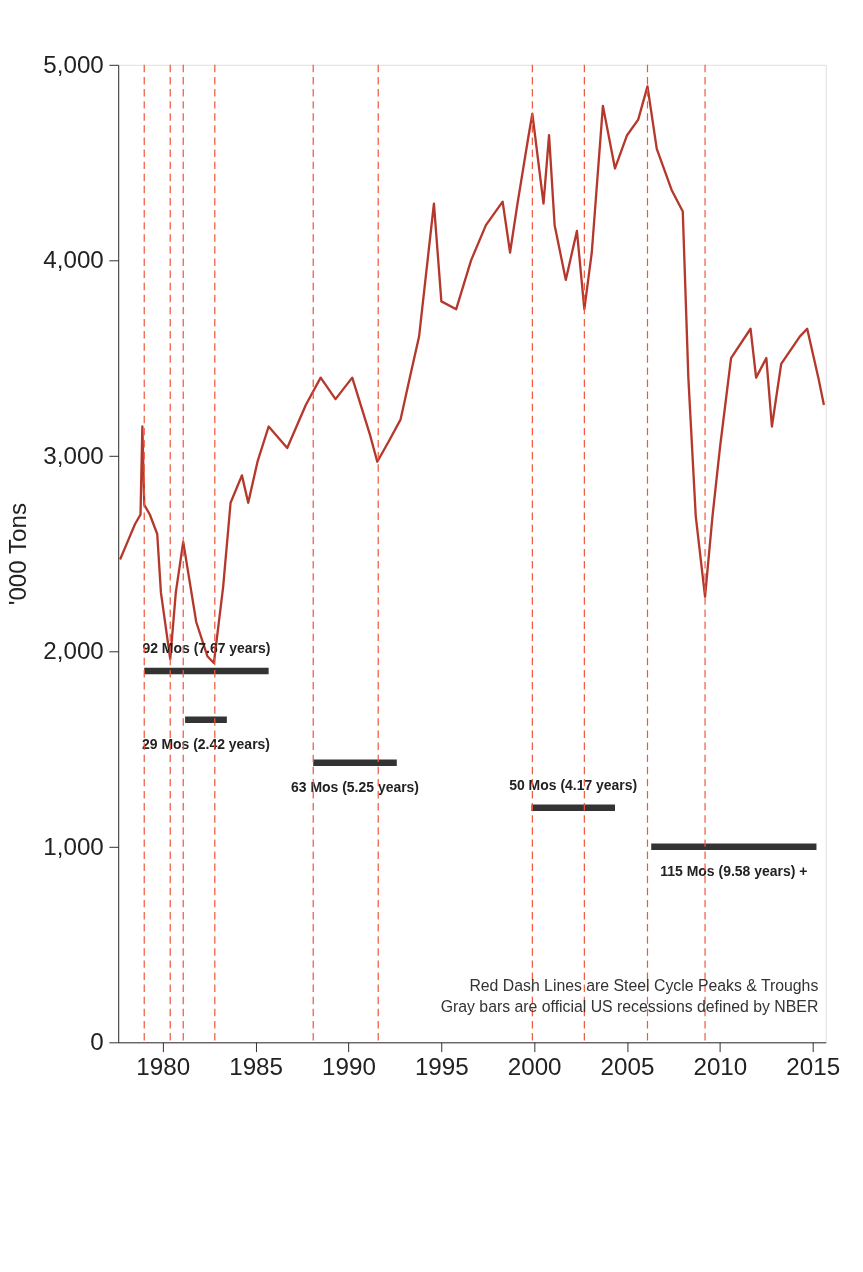  What do you see at coordinates (355, 786) in the screenshot?
I see `series-label: 63 Mos (5.25 years)` at bounding box center [355, 786].